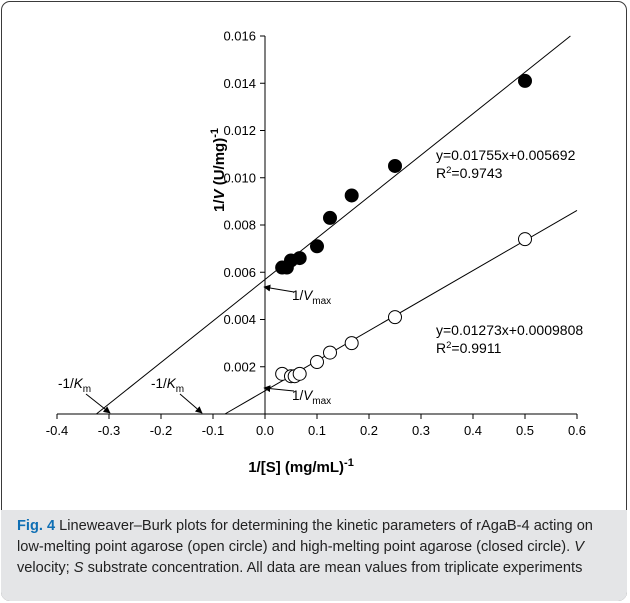 The height and width of the screenshot is (603, 630). Describe the element at coordinates (308, 295) in the screenshot. I see `vmax-closed-symbol: V` at that location.